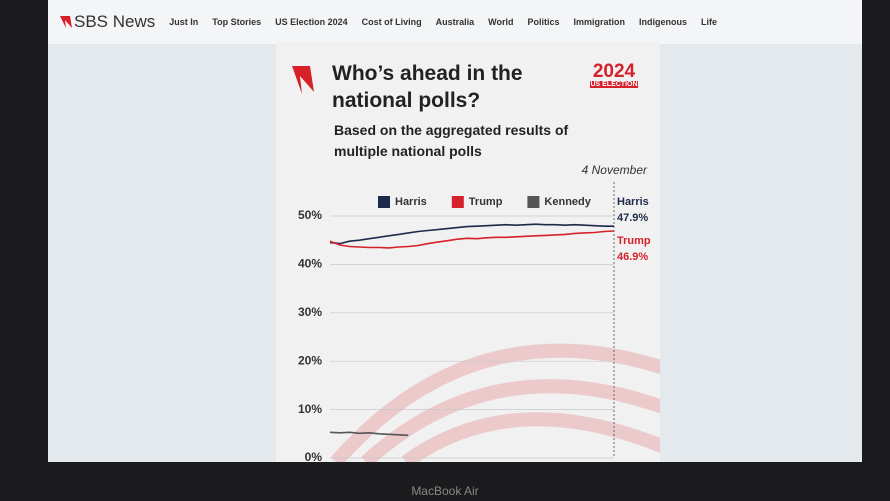  Describe the element at coordinates (310, 312) in the screenshot. I see `y-tick-label: 30%` at that location.